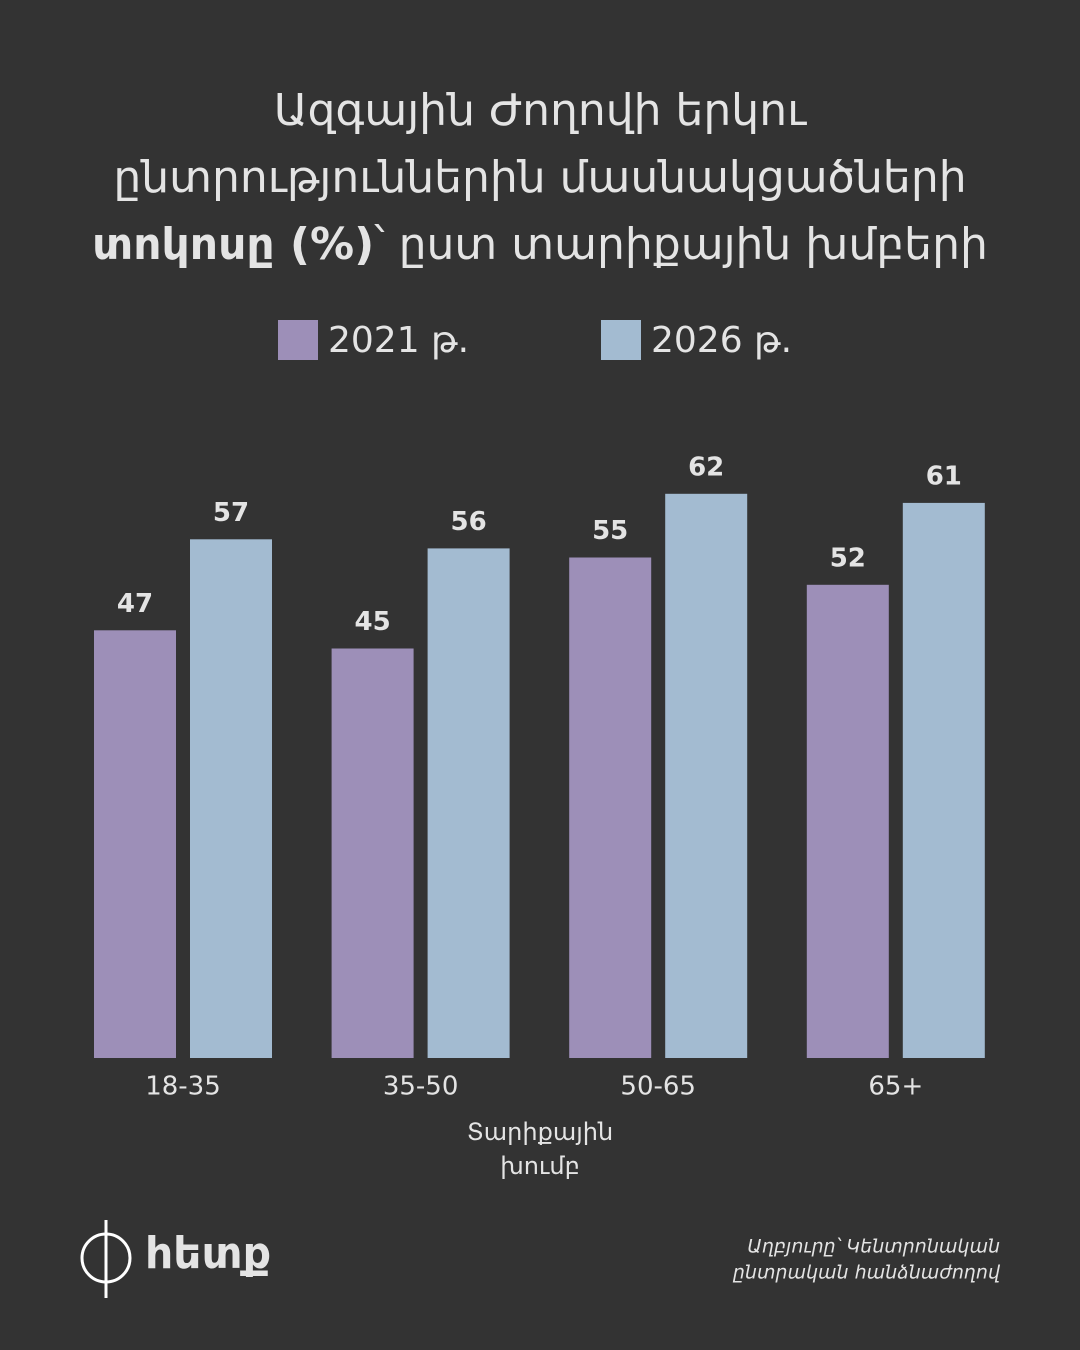  What do you see at coordinates (848, 558) in the screenshot?
I see `data-label: 52` at bounding box center [848, 558].